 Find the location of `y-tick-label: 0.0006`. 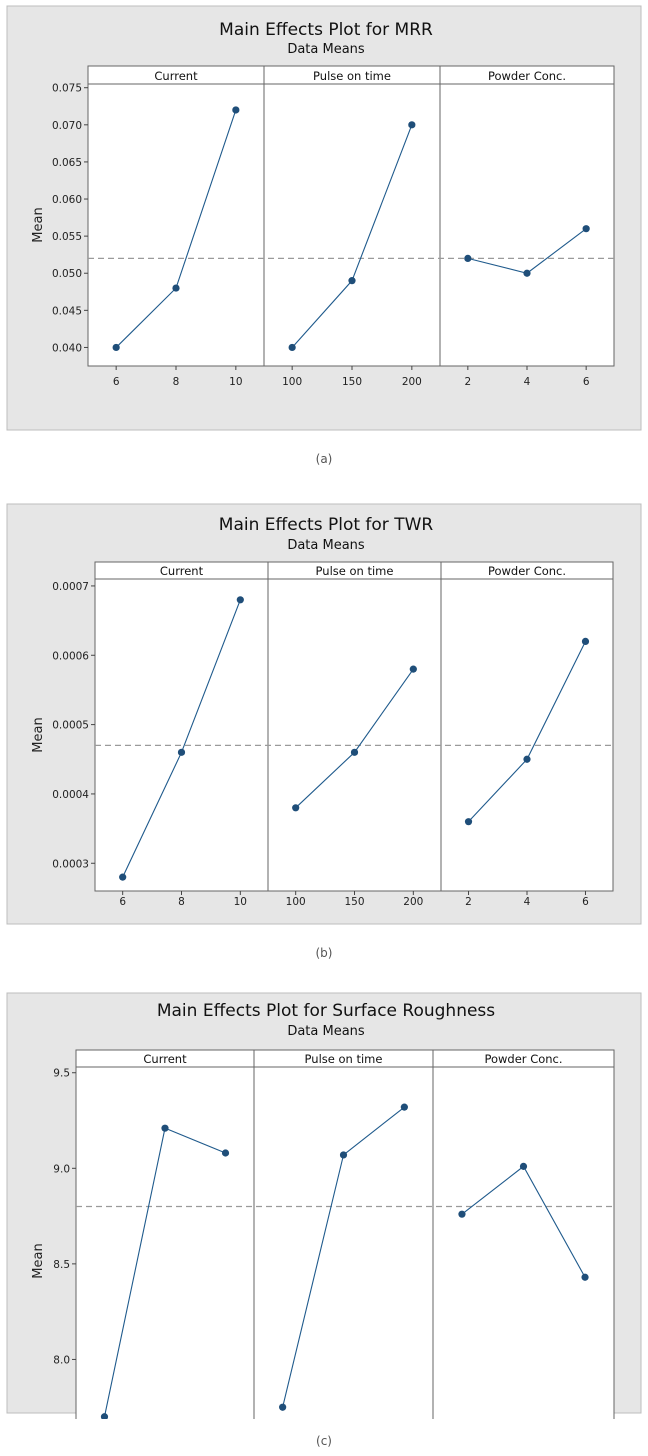

y-tick-label: 0.0006 is located at coordinates (70, 656).